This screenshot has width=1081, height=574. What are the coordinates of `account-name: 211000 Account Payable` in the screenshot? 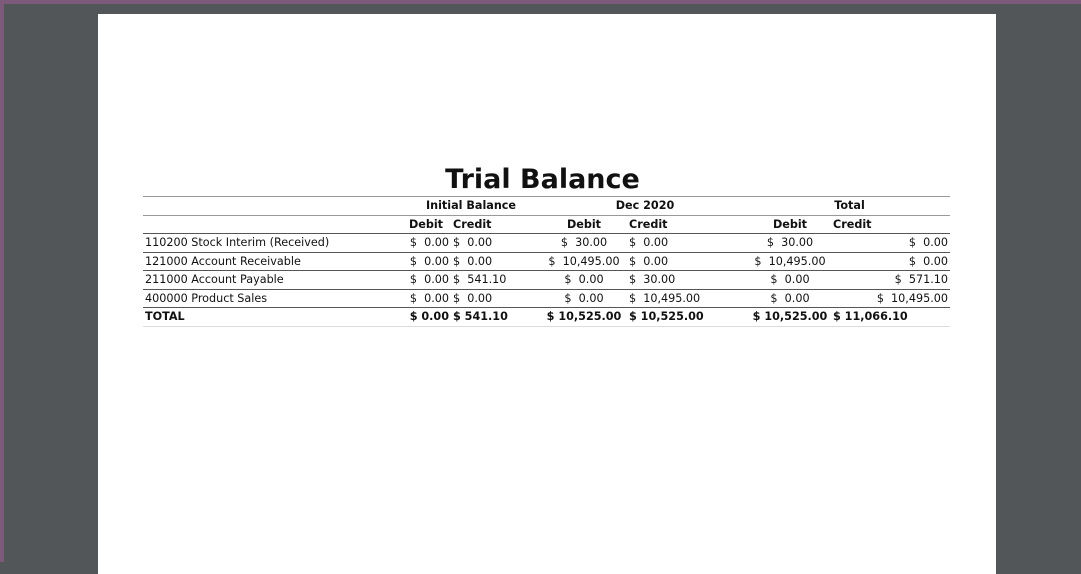 It's located at (272, 280).